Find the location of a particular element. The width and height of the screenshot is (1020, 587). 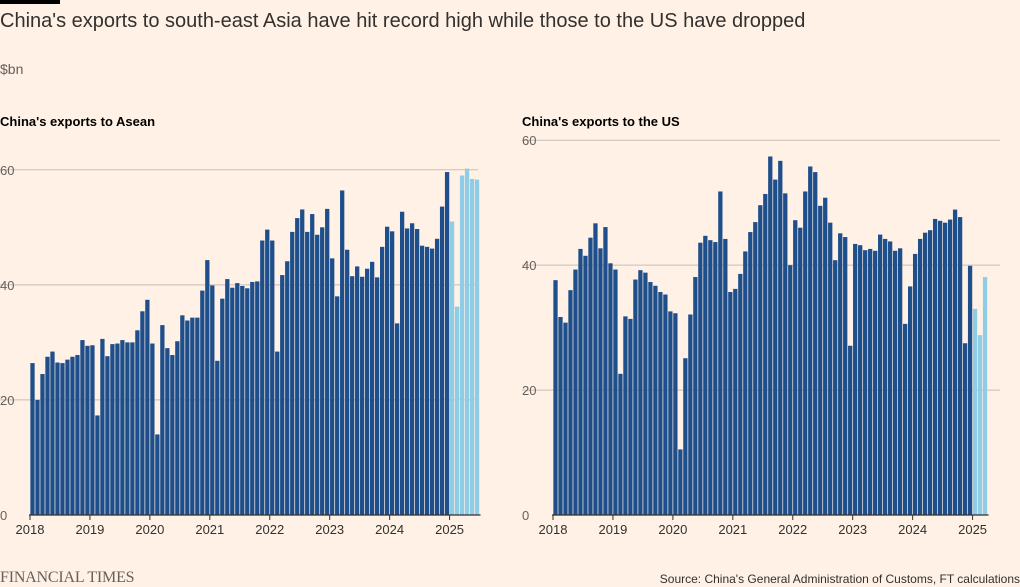

unit-label: $bn is located at coordinates (12, 69).